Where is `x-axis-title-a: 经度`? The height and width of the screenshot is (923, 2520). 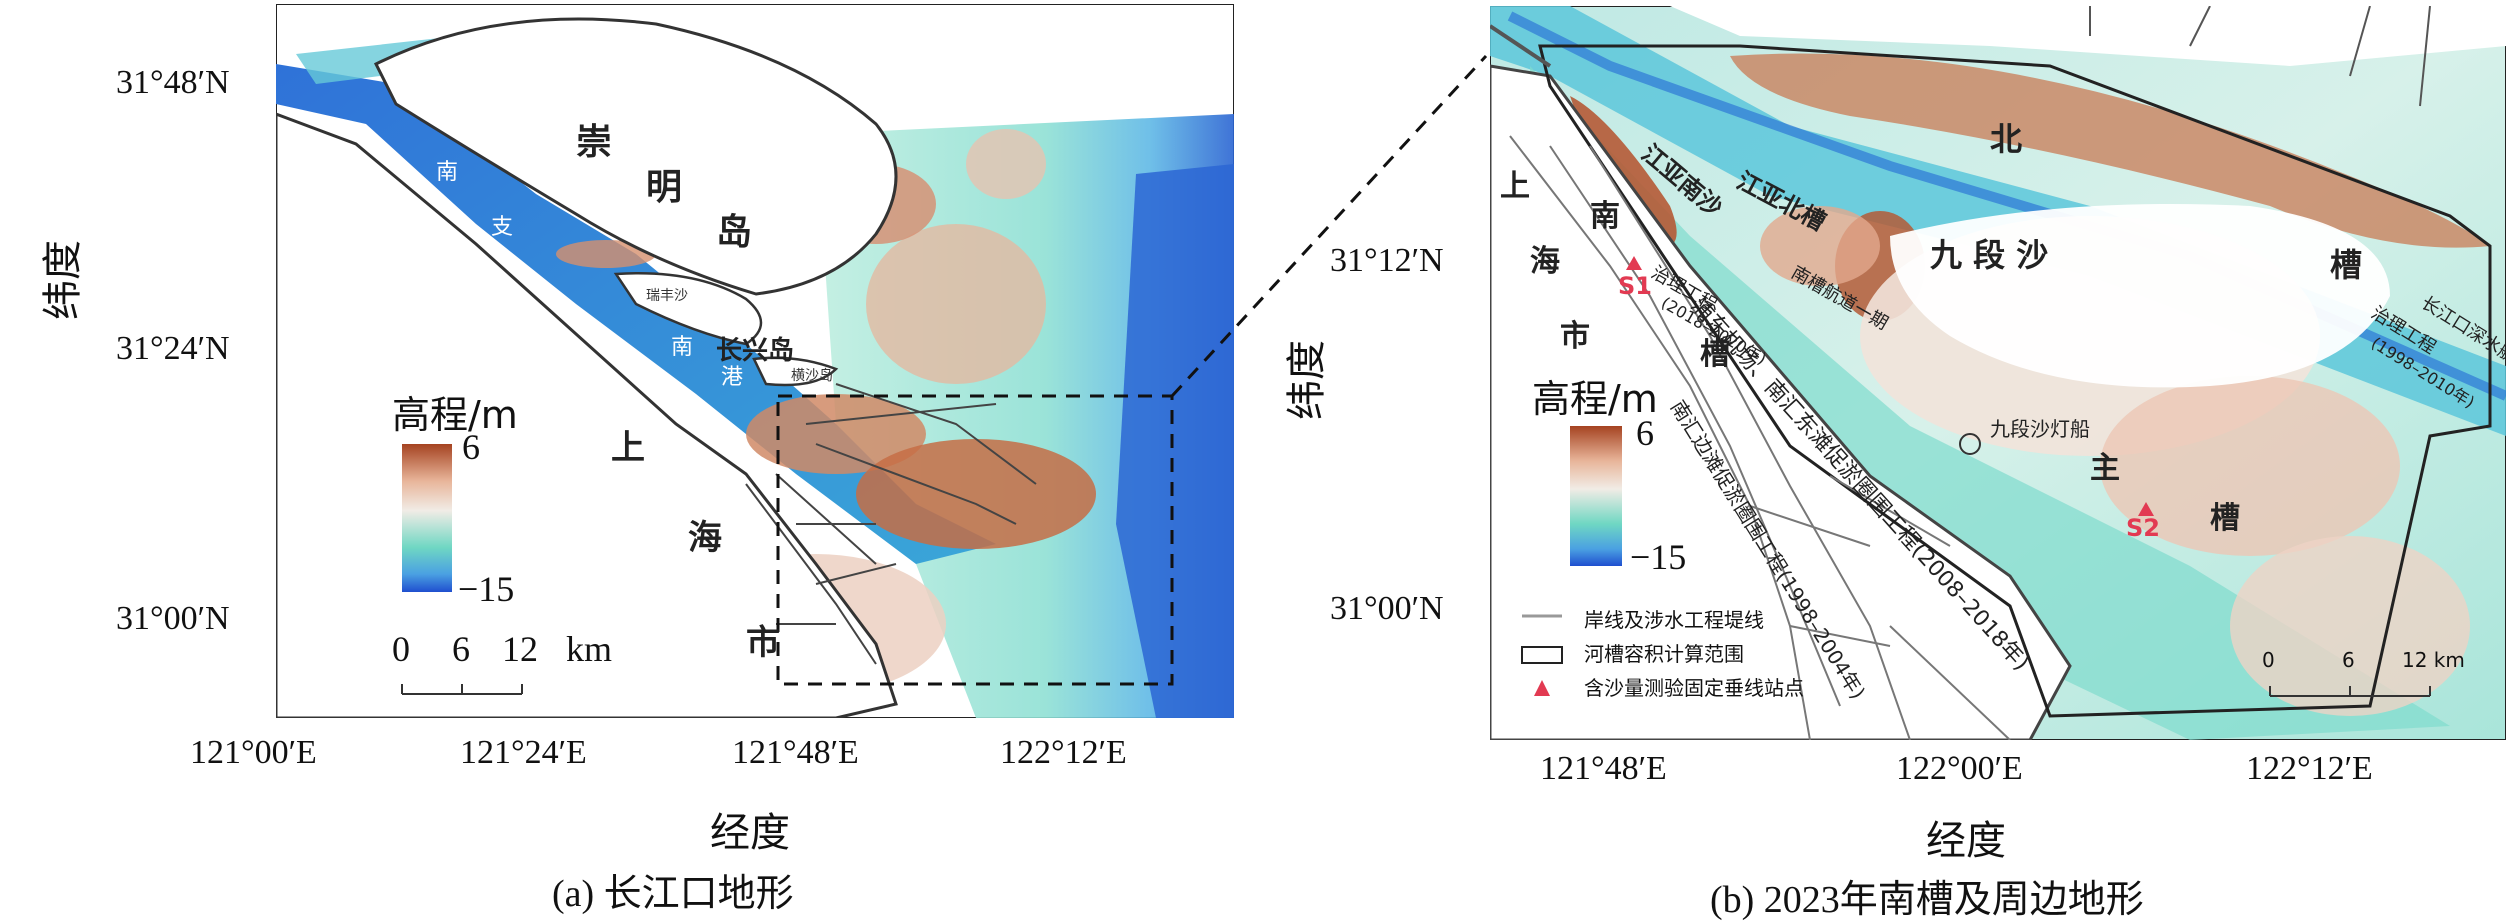
x-axis-title-a: 经度 is located at coordinates (750, 833).